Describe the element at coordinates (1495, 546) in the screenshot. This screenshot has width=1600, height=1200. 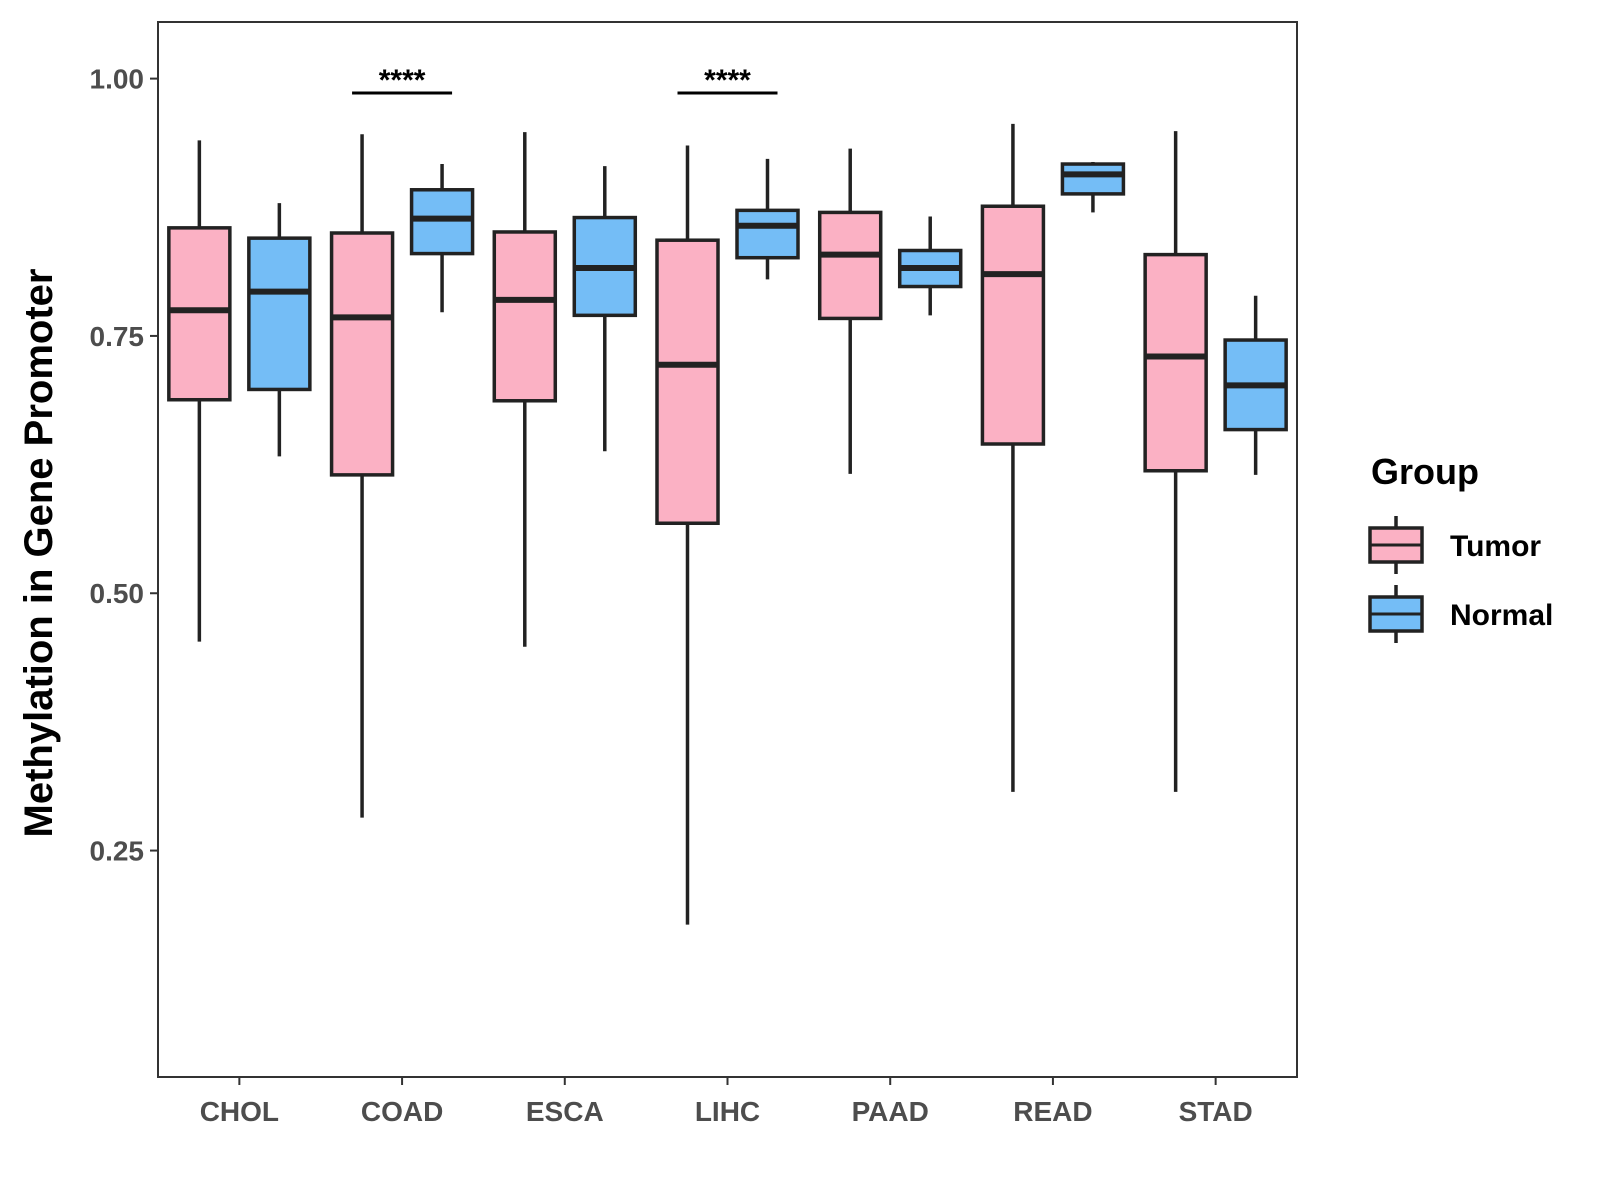
I see `legend-label: Tumor` at that location.